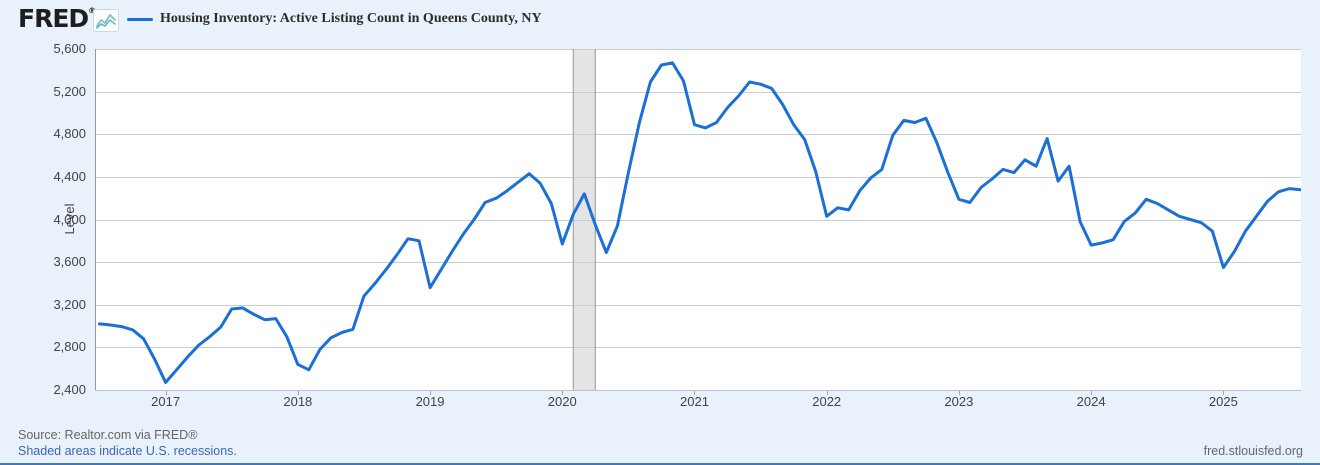 Image resolution: width=1320 pixels, height=465 pixels. Describe the element at coordinates (827, 401) in the screenshot. I see `x-tick-label: 2022` at that location.